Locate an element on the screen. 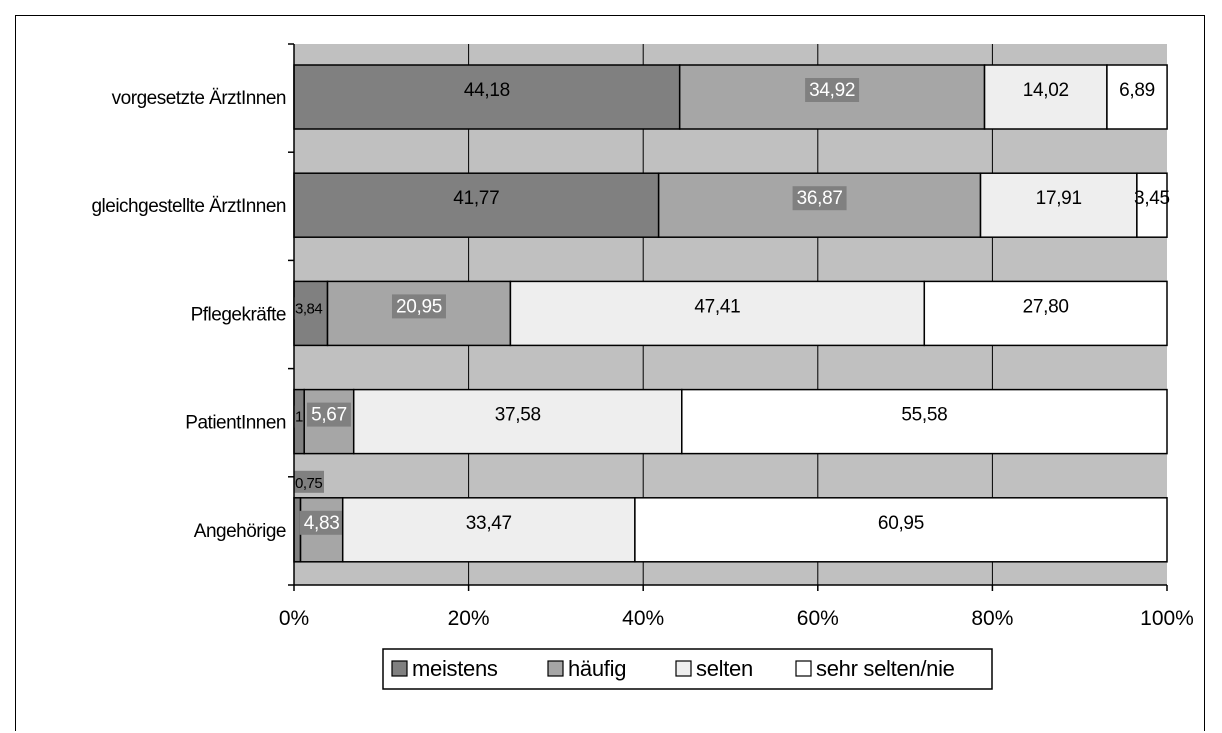 This screenshot has width=1222, height=733. legend-label: selten is located at coordinates (724, 668).